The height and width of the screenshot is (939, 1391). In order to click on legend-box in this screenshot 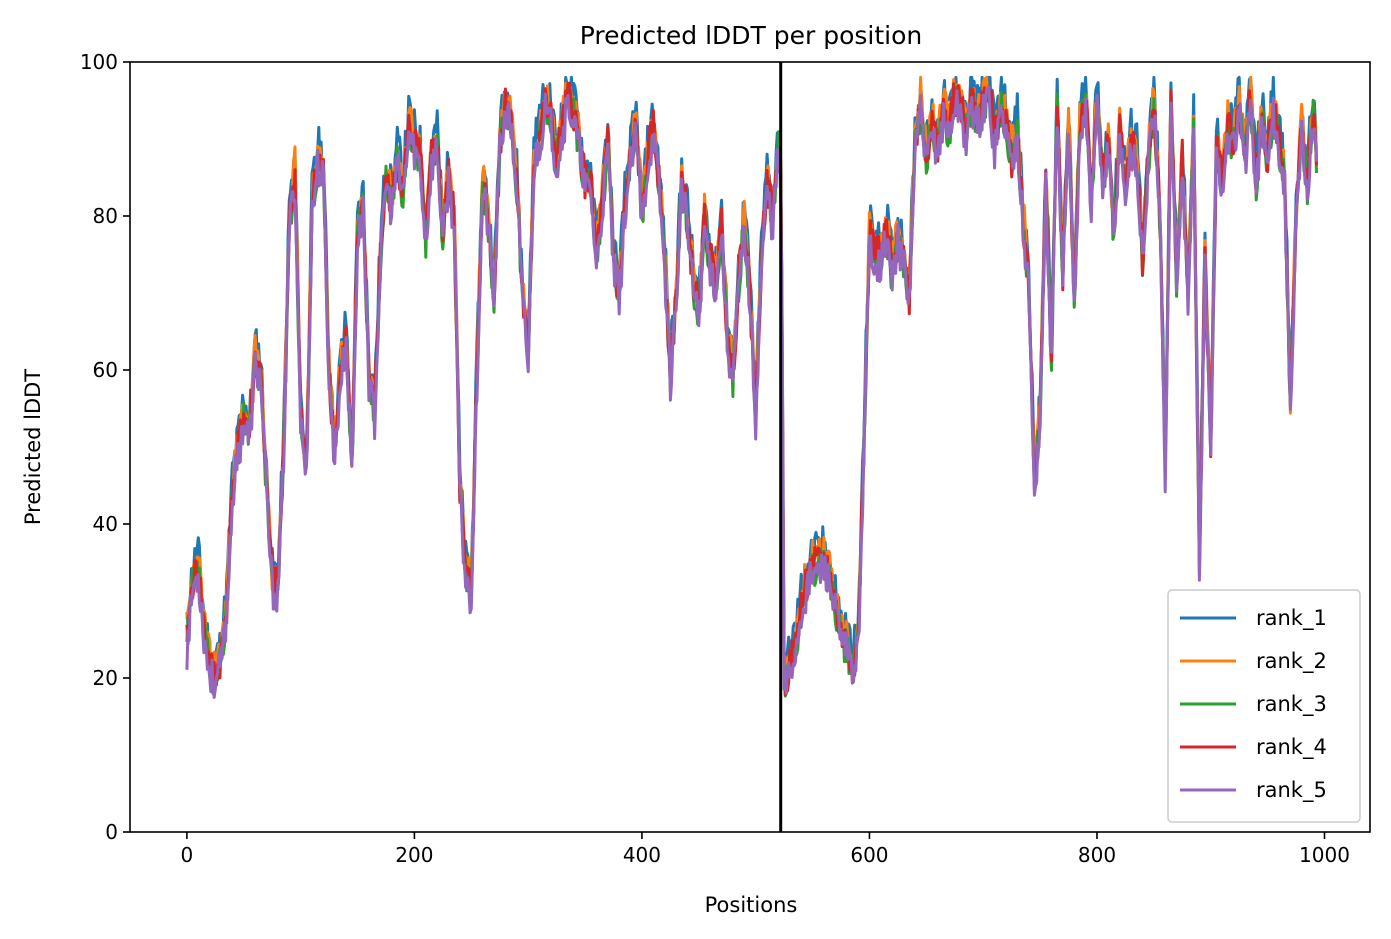, I will do `click(1264, 706)`.